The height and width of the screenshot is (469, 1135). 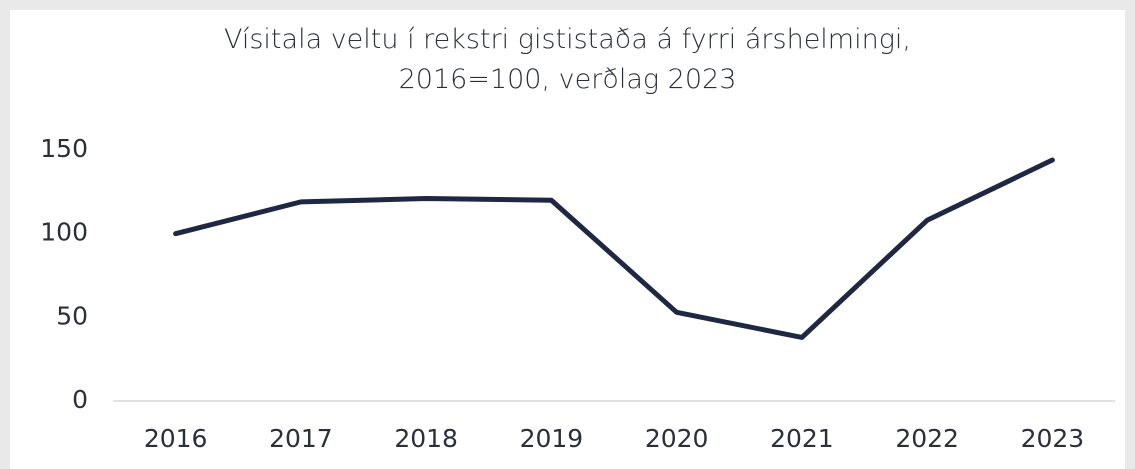 What do you see at coordinates (72, 315) in the screenshot?
I see `y-tick-label: 50` at bounding box center [72, 315].